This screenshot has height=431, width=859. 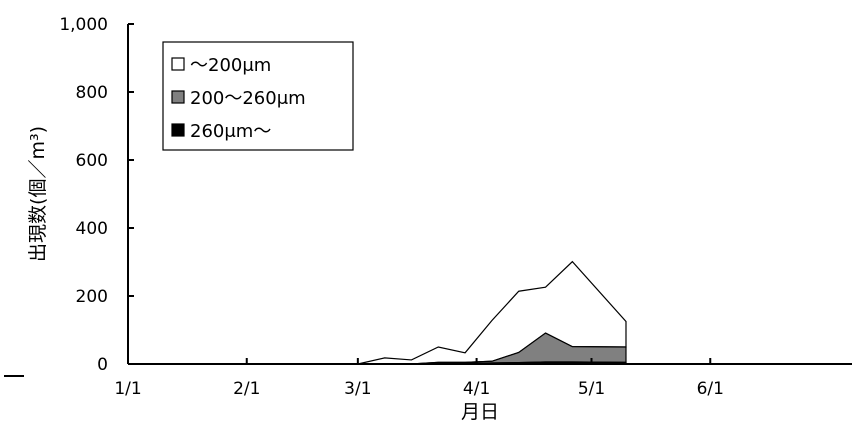 I want to click on x-axis-title: 月日, so click(x=480, y=412).